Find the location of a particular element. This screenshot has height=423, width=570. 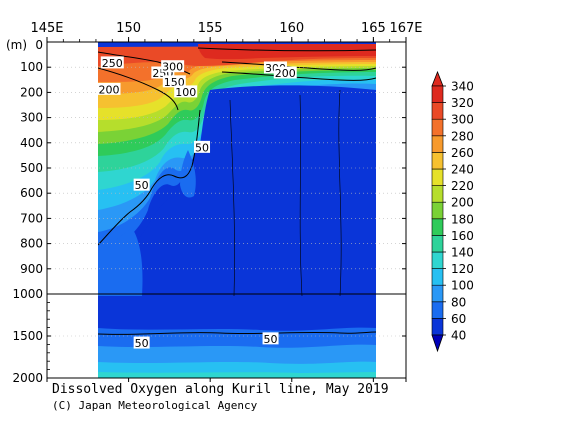

contour-label: 250 is located at coordinates (112, 63).